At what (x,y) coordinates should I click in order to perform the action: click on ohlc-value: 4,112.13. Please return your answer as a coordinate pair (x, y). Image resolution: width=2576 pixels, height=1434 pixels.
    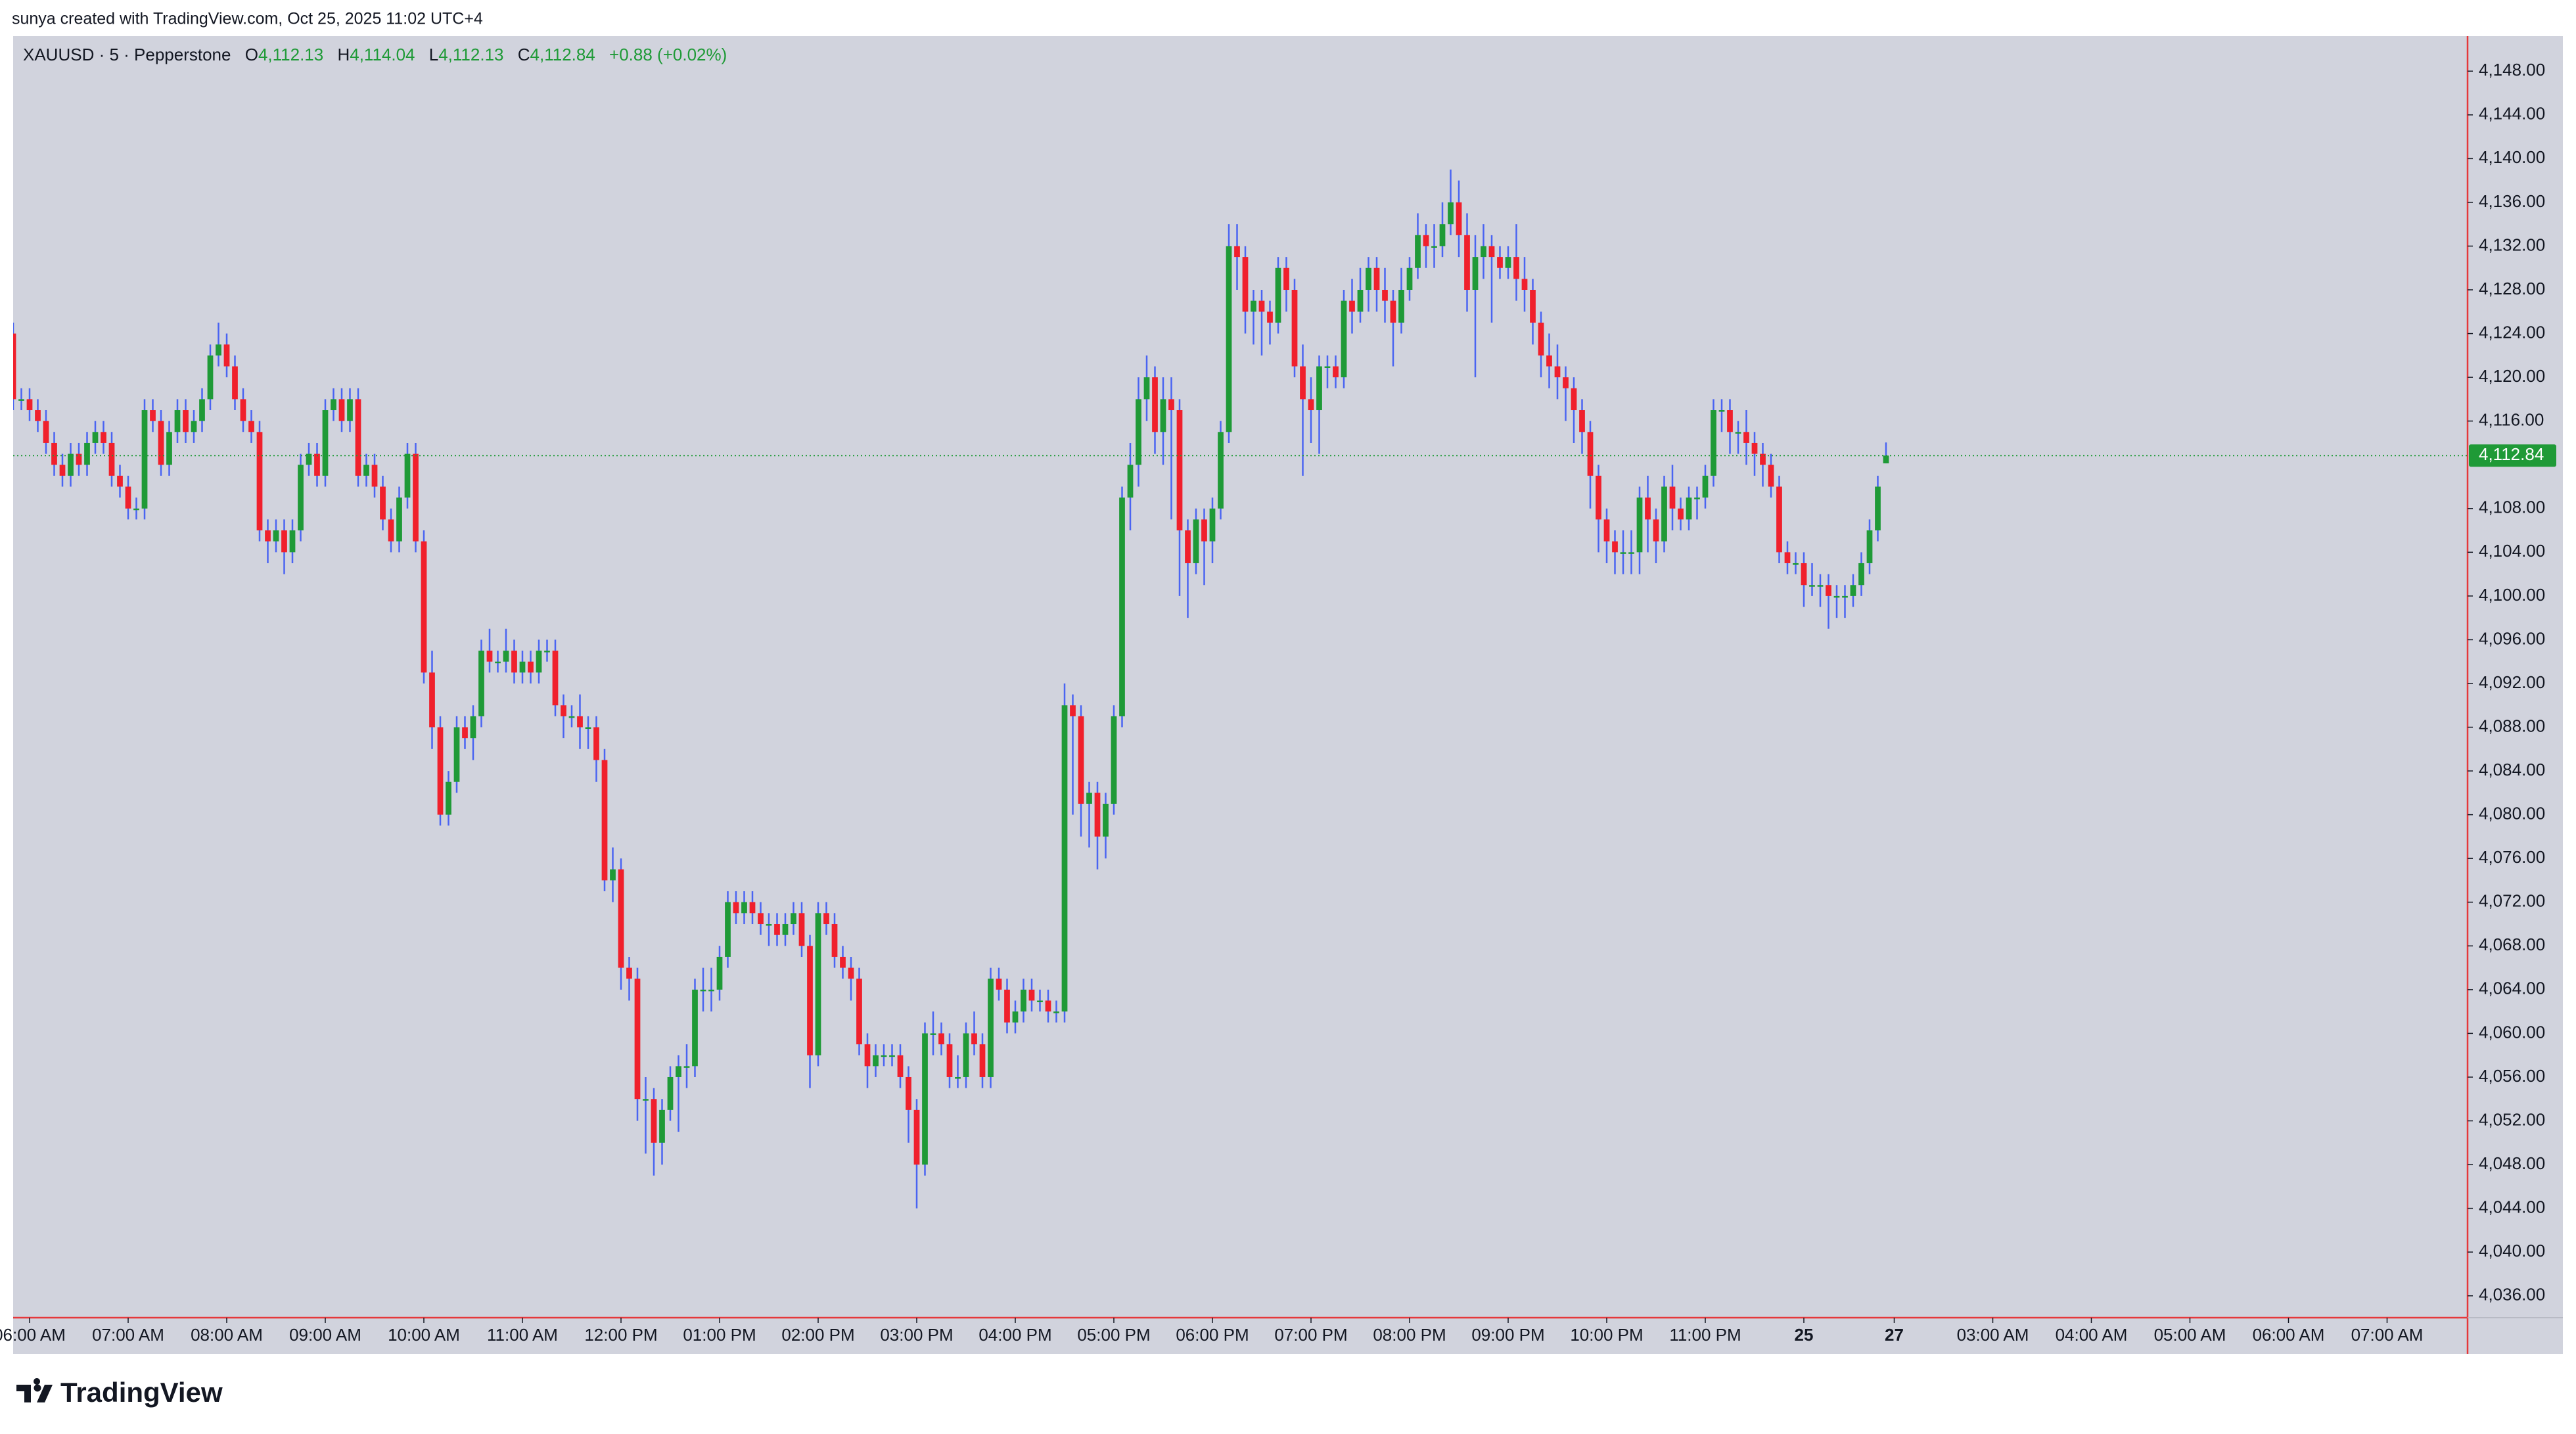
    Looking at the image, I should click on (290, 54).